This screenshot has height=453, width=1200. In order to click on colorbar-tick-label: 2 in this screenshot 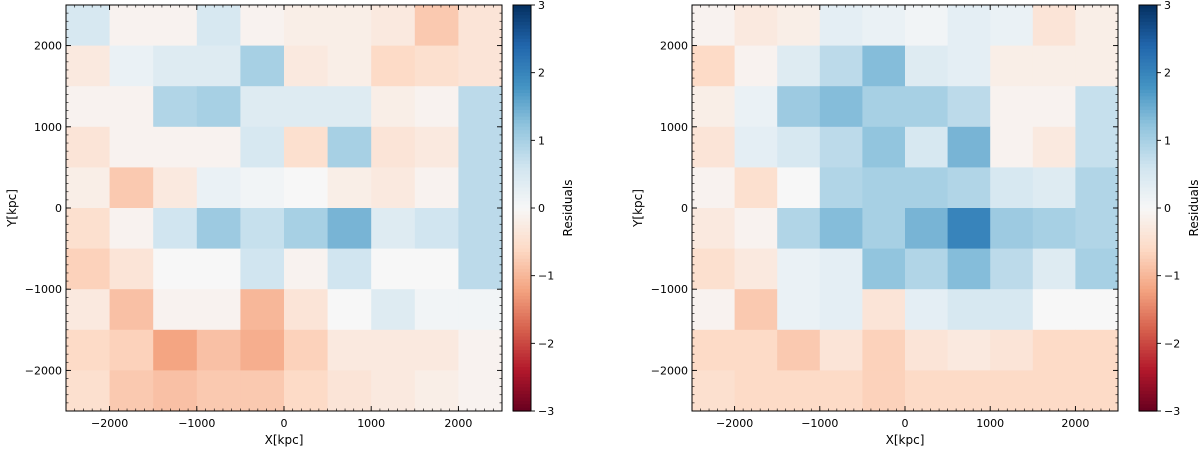, I will do `click(1167, 73)`.